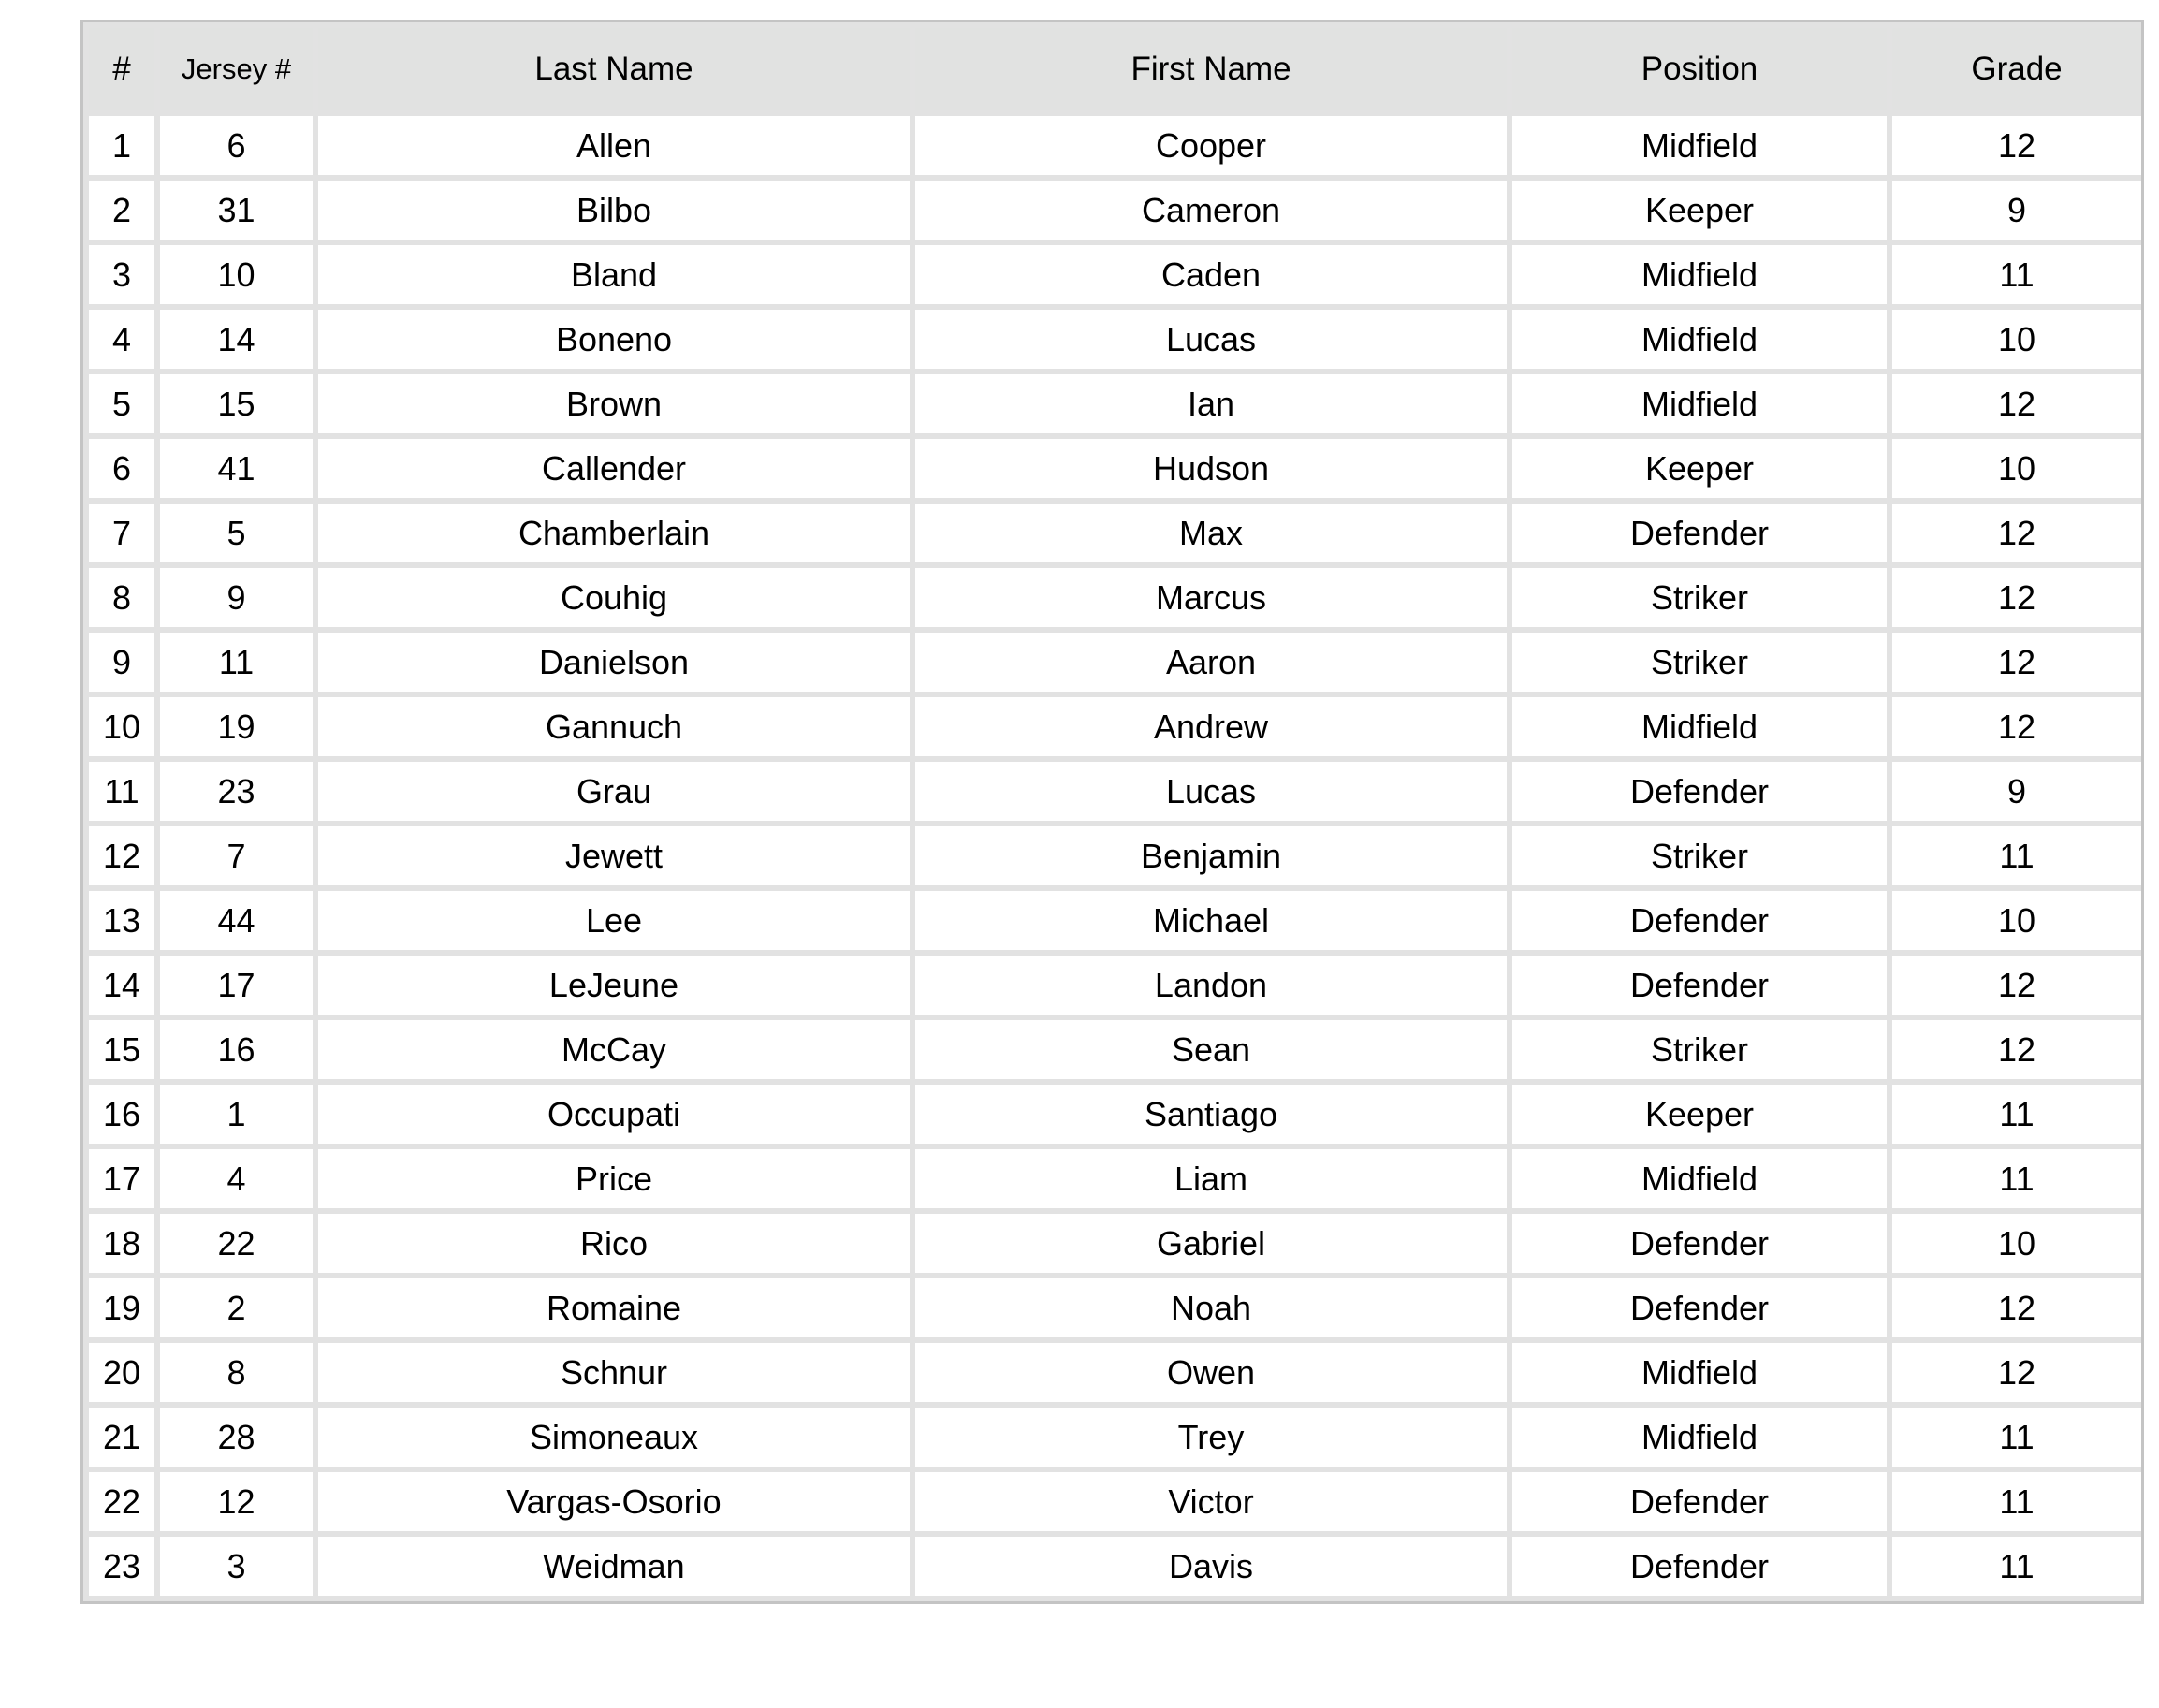 Image resolution: width=2159 pixels, height=1708 pixels. What do you see at coordinates (122, 662) in the screenshot?
I see `cell-index: 9` at bounding box center [122, 662].